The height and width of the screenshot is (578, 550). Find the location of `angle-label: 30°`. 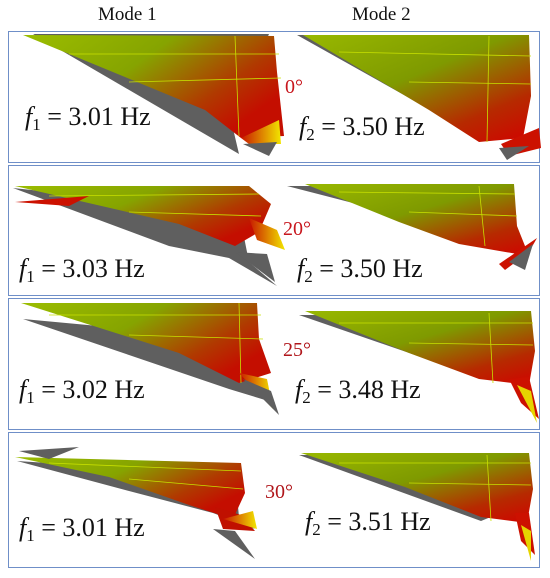

angle-label: 30° is located at coordinates (279, 492).